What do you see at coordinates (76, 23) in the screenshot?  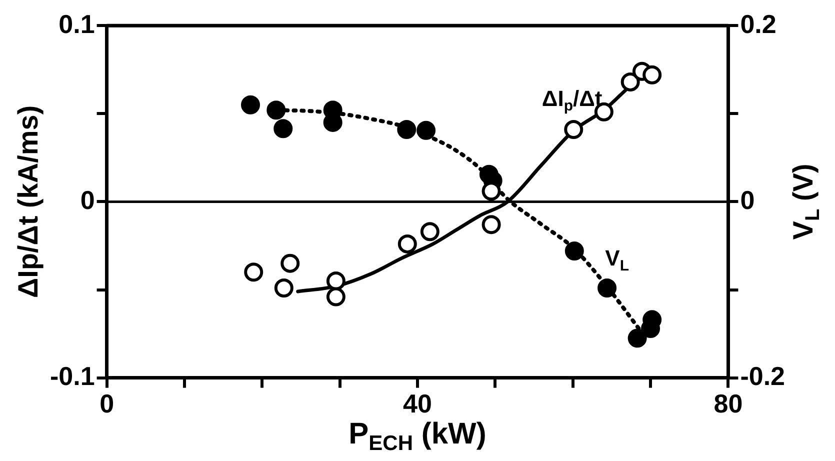 I see `y-tick-label: 0.1` at bounding box center [76, 23].